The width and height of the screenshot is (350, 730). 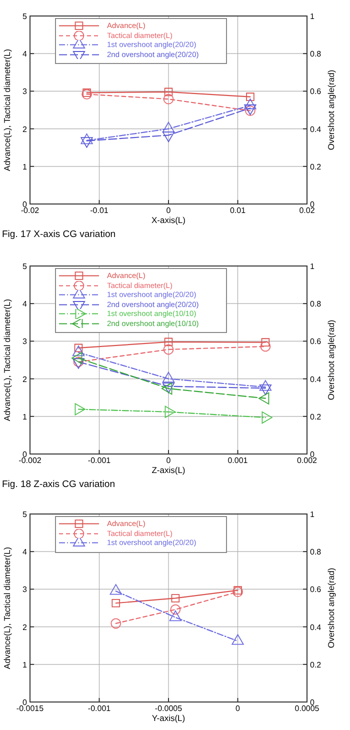 I want to click on x-tick-label: -0.02, so click(x=30, y=210).